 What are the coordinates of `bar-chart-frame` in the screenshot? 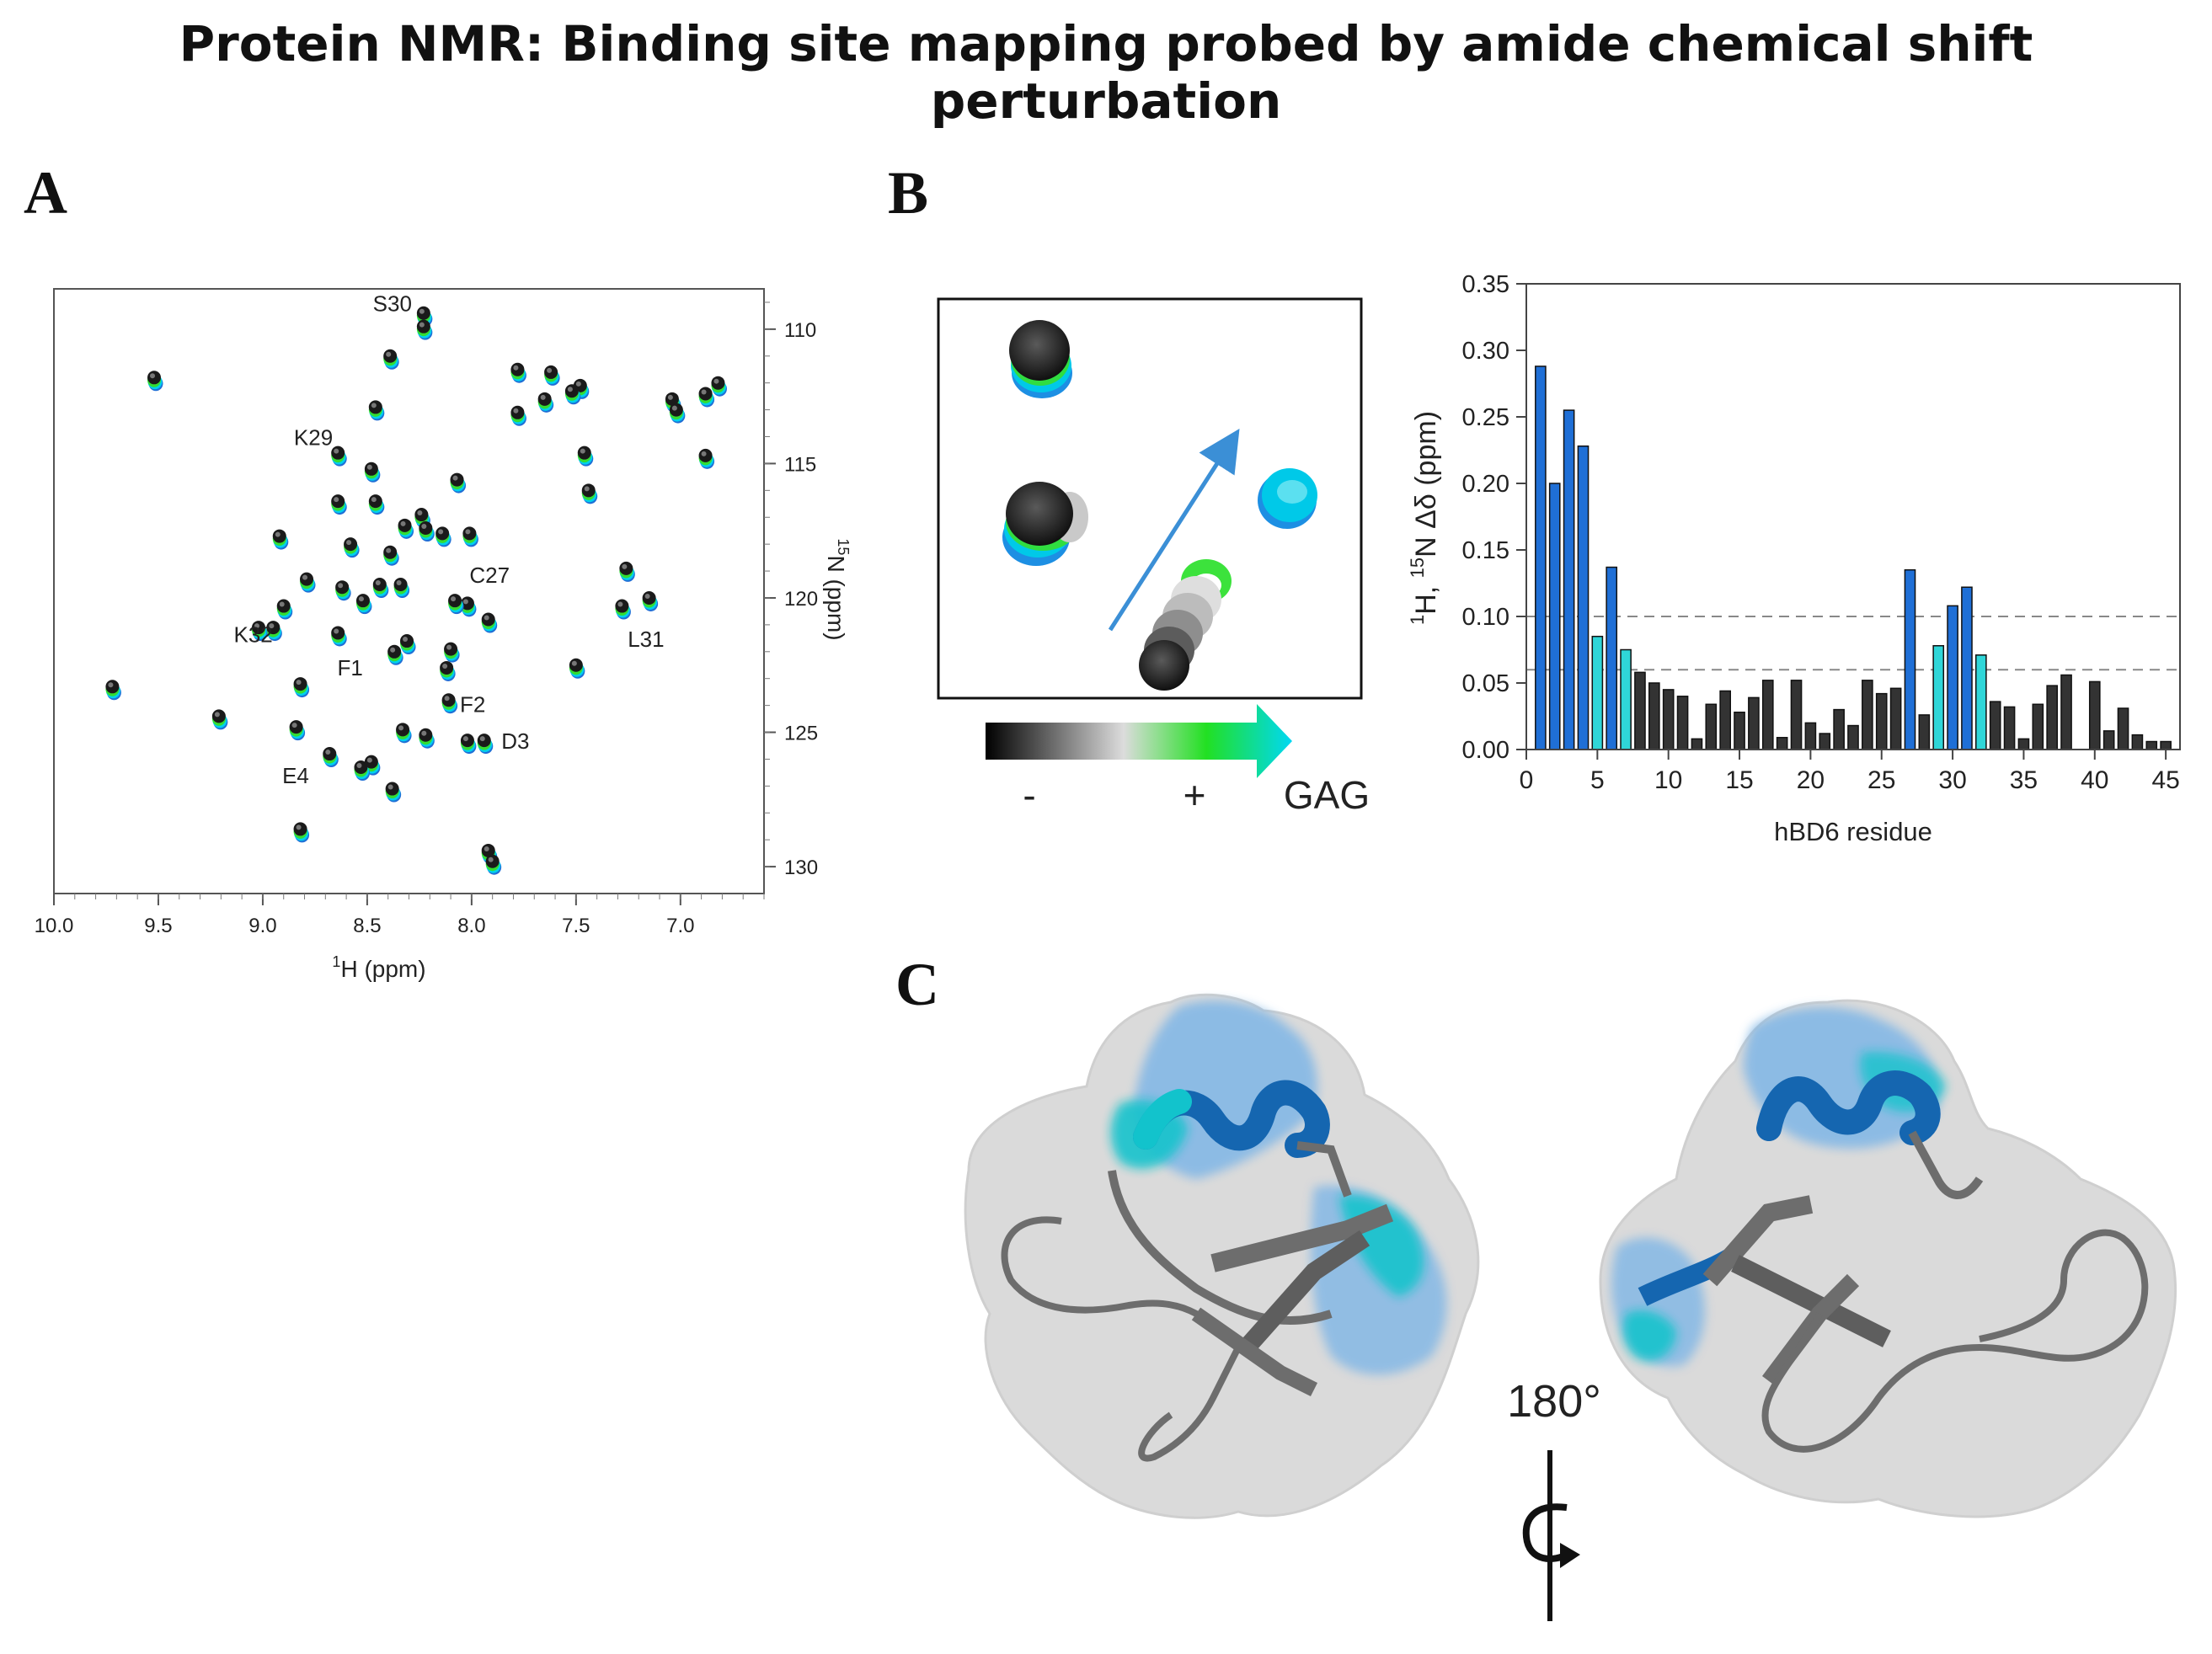 It's located at (1853, 516).